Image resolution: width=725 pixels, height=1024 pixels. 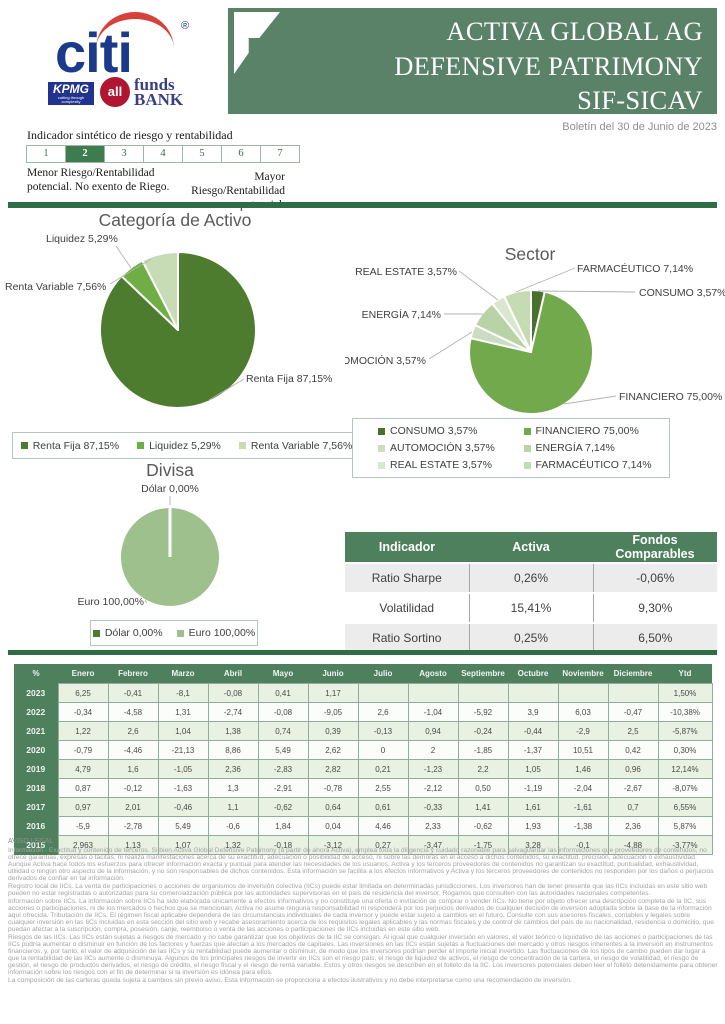 What do you see at coordinates (36, 826) in the screenshot?
I see `year-label: 2016` at bounding box center [36, 826].